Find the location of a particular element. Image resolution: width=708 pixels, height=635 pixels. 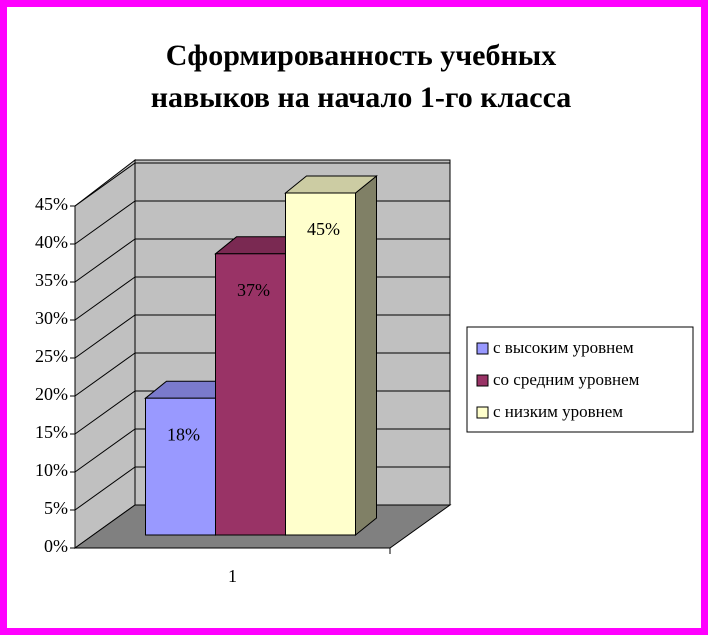

x-tick-label: 1 is located at coordinates (232, 576).